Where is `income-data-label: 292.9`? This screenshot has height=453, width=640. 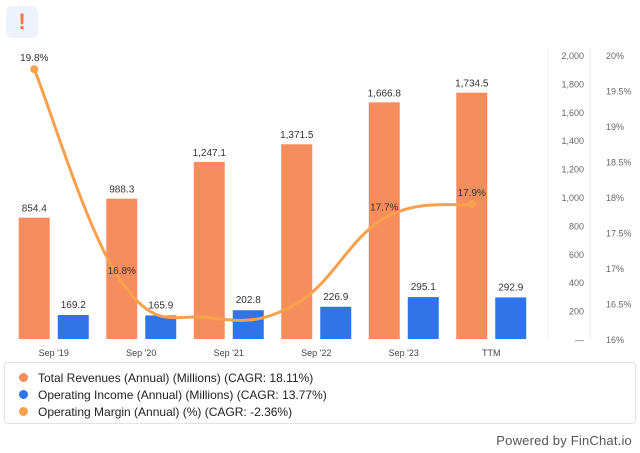
income-data-label: 292.9 is located at coordinates (510, 287).